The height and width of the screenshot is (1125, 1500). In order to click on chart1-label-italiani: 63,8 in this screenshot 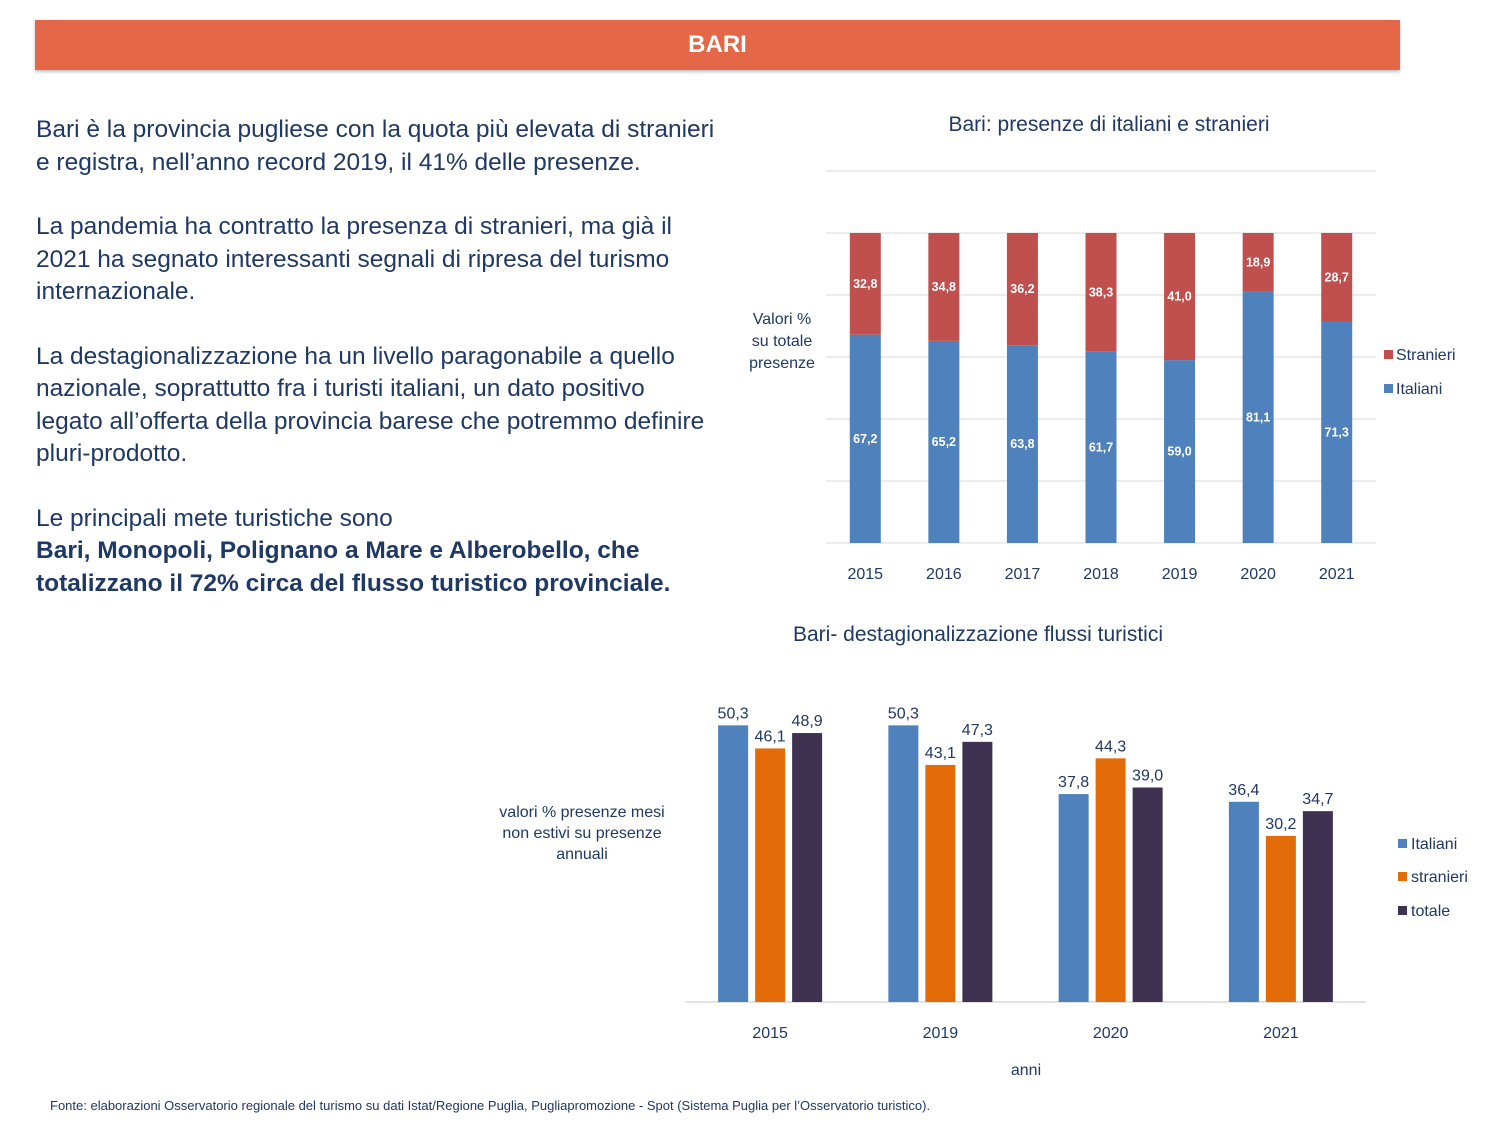, I will do `click(1022, 444)`.